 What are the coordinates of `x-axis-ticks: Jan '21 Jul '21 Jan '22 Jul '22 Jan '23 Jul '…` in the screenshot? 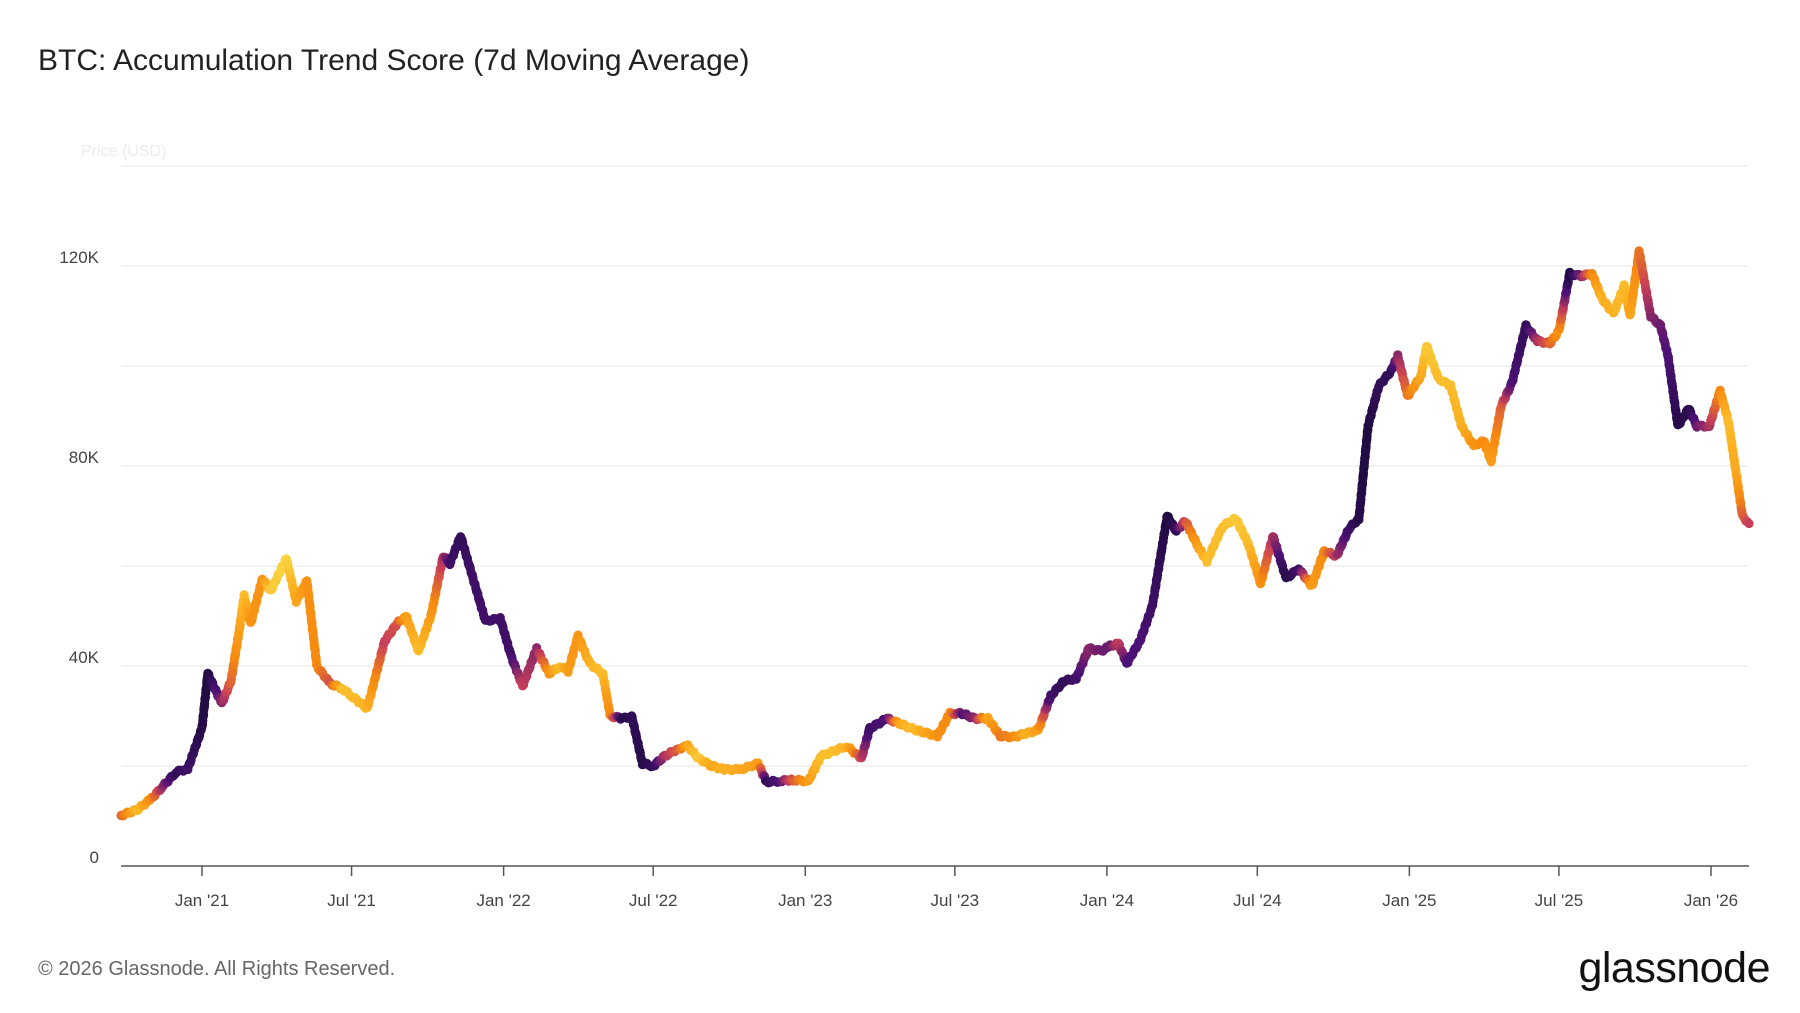 It's located at (956, 888).